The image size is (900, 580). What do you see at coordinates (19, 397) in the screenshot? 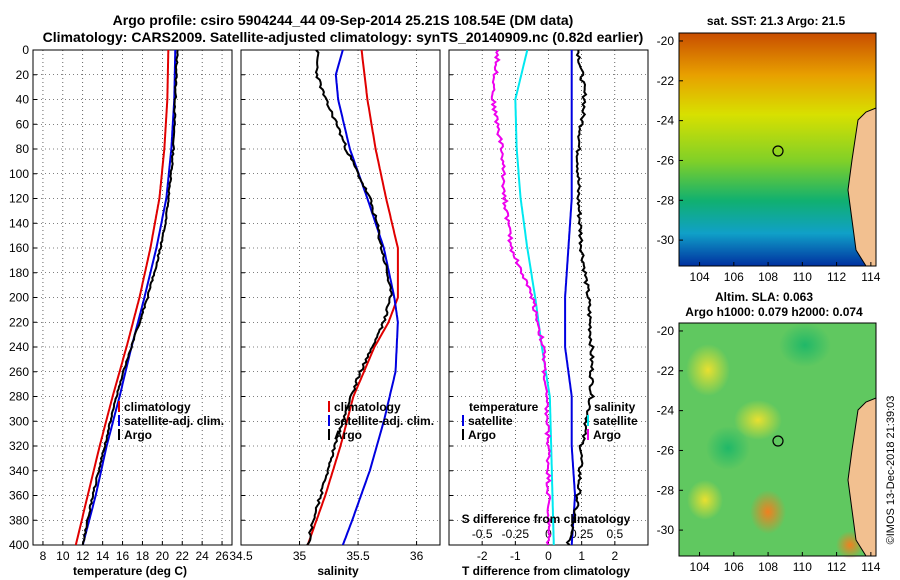
I see `depth-tick-label: 280` at bounding box center [19, 397].